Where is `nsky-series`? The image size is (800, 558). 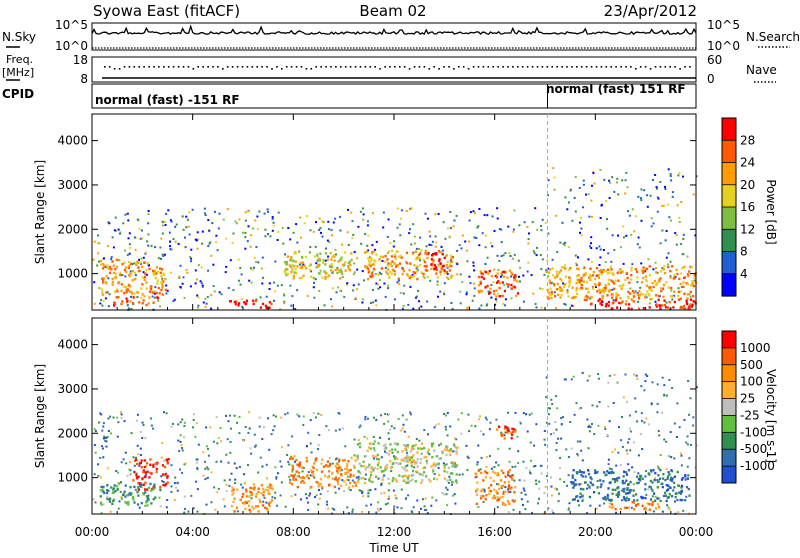
nsky-series is located at coordinates (394, 36).